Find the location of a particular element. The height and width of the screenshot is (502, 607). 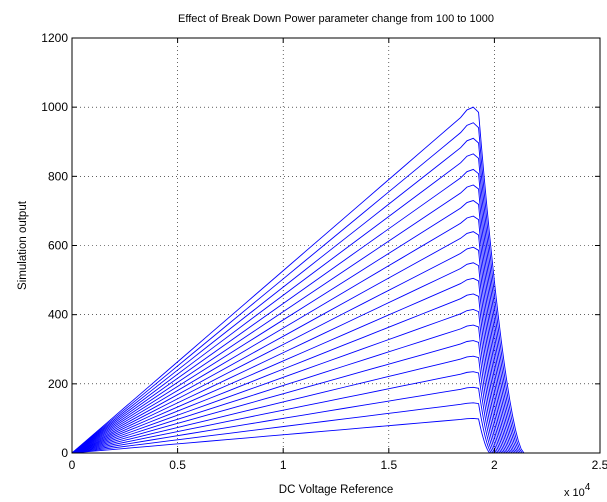

x-tick-label: 1.5 is located at coordinates (388, 465).